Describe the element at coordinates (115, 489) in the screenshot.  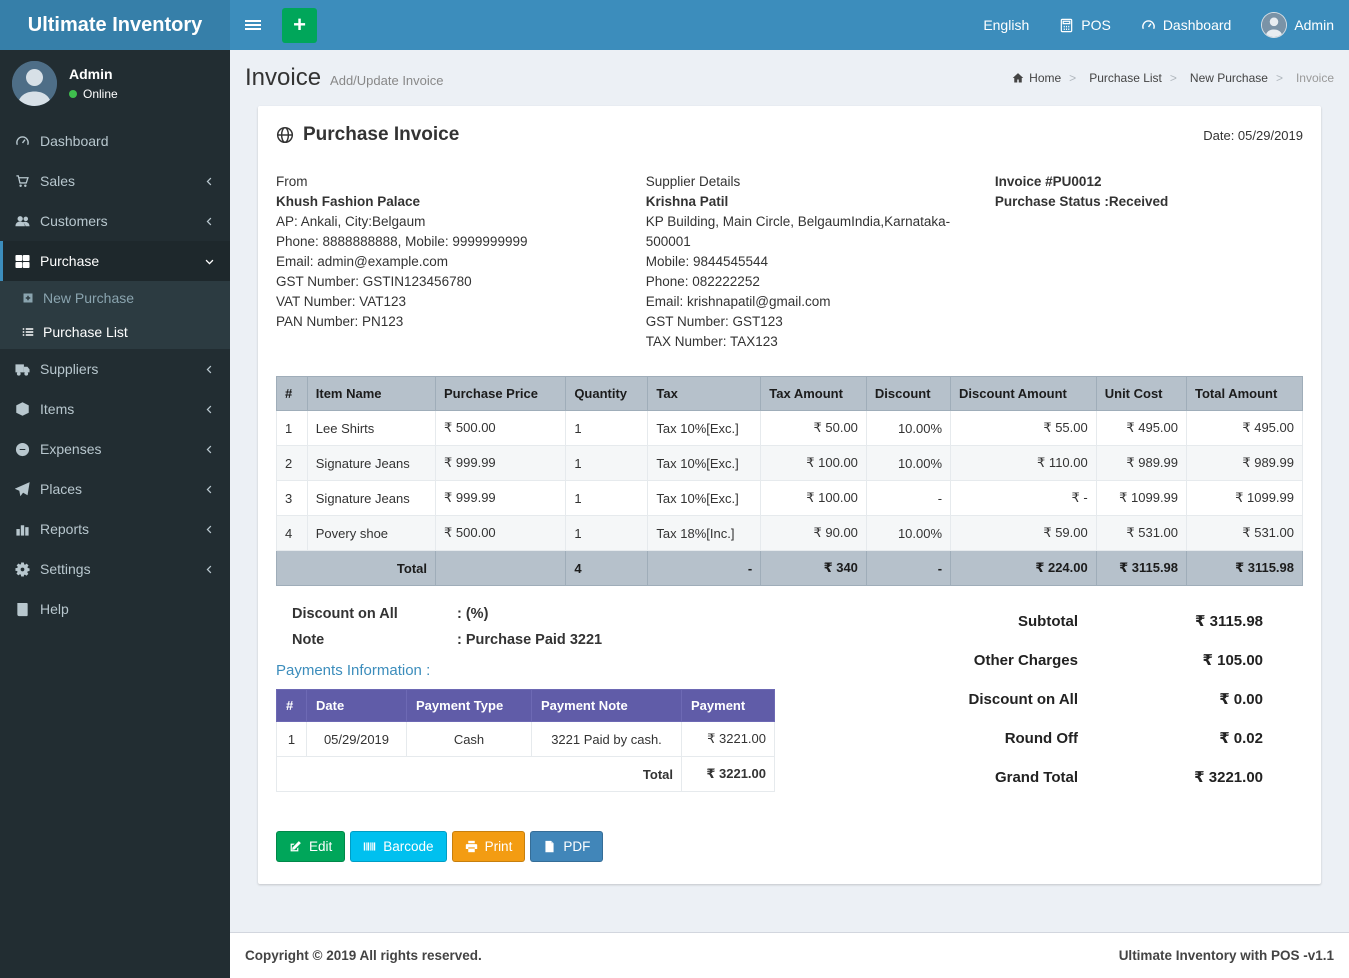
I see `sidebar-item-places: Places` at that location.